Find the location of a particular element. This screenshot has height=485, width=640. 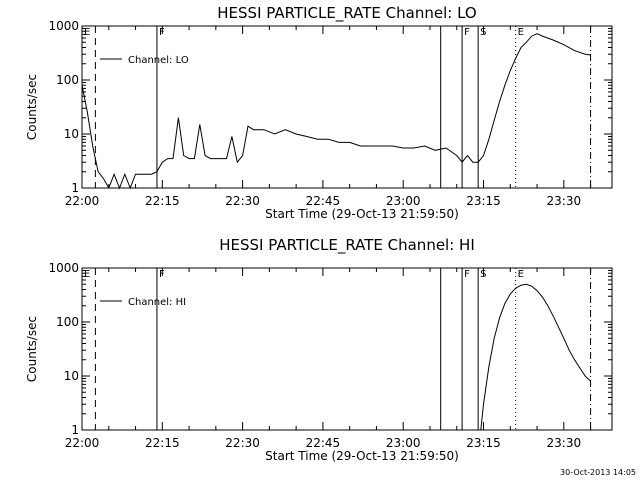

legend-entry: Channel: LO is located at coordinates (158, 60).